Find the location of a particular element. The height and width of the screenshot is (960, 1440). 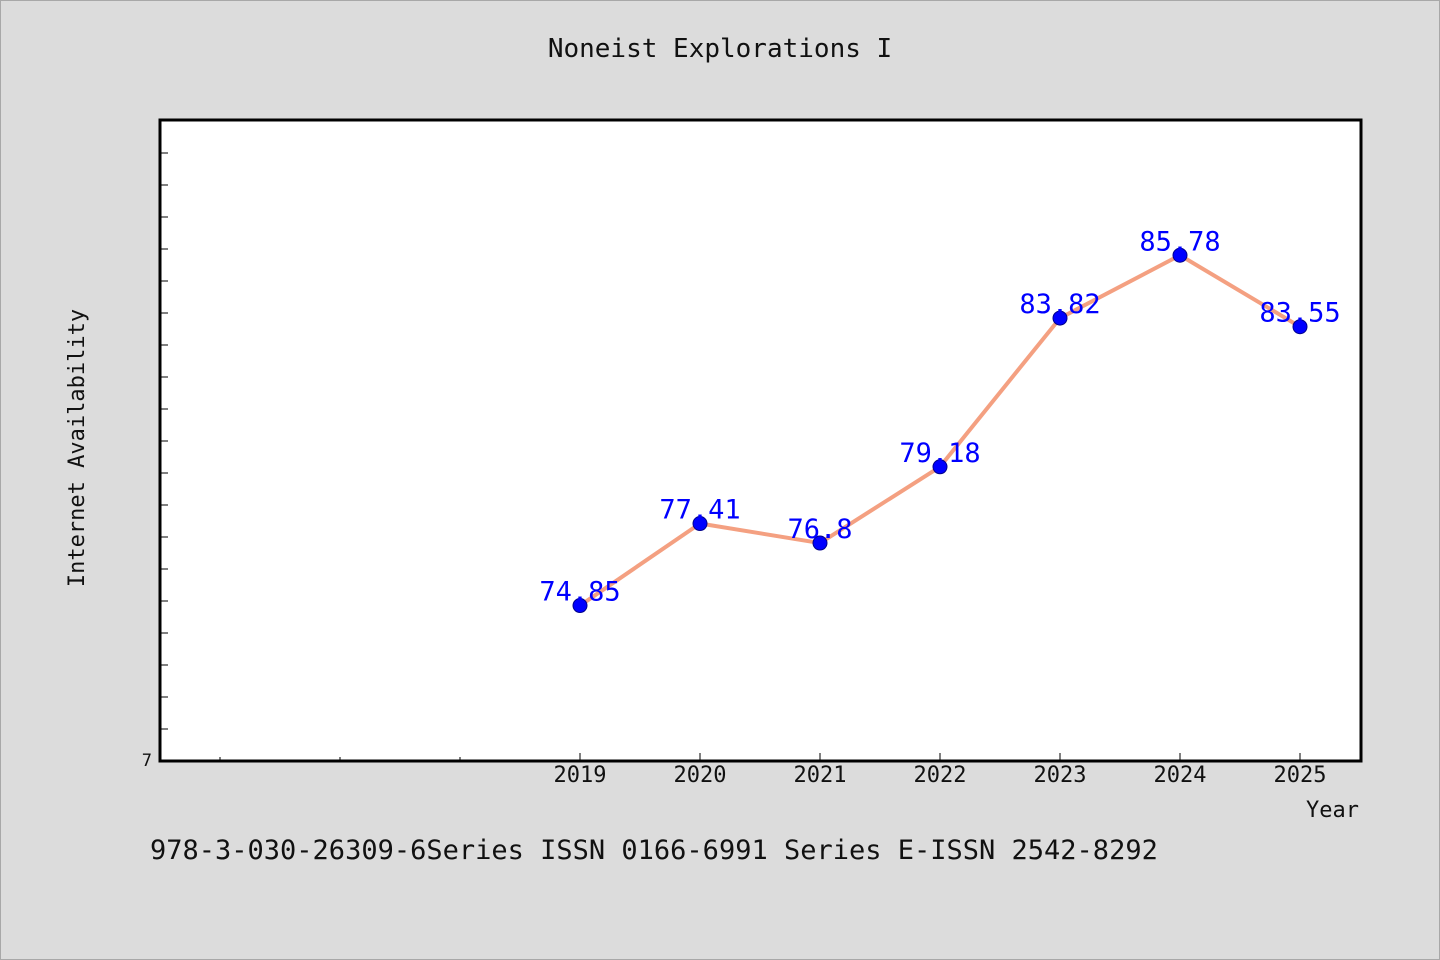

x-axis-label: Year is located at coordinates (1332, 810).